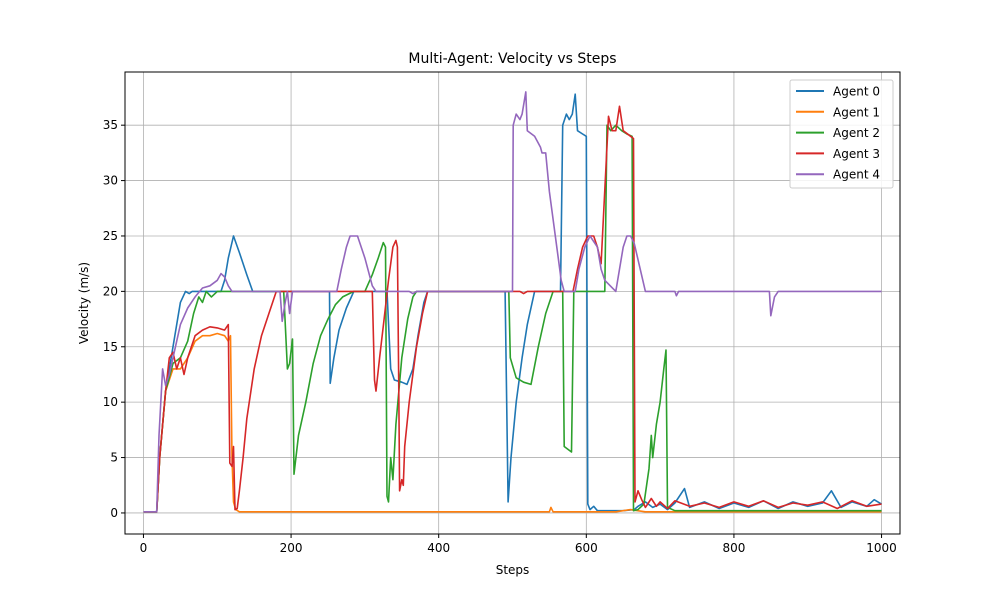  I want to click on x-axis-label: Steps, so click(513, 570).